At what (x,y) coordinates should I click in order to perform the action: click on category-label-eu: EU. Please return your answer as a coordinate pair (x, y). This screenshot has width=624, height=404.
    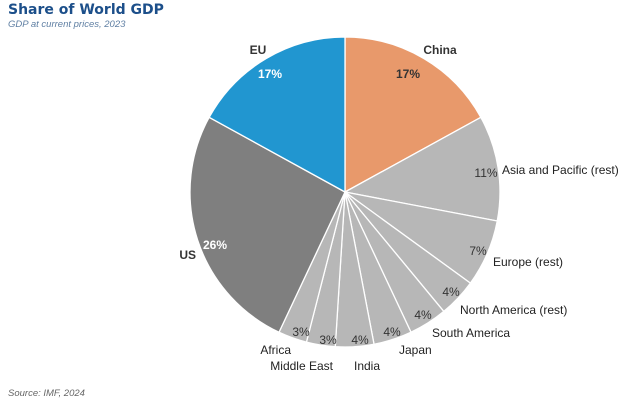
    Looking at the image, I should click on (258, 50).